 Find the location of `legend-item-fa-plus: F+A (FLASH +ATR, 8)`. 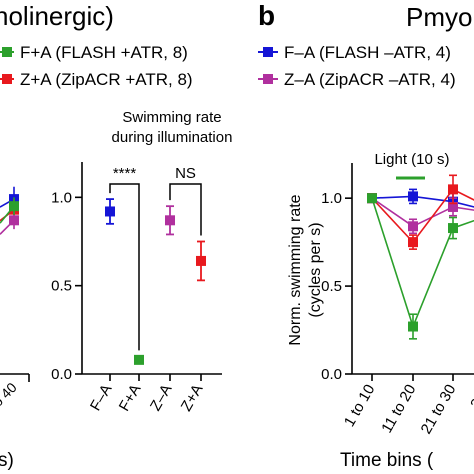

legend-item-fa-plus: F+A (FLASH +ATR, 8) is located at coordinates (94, 52).